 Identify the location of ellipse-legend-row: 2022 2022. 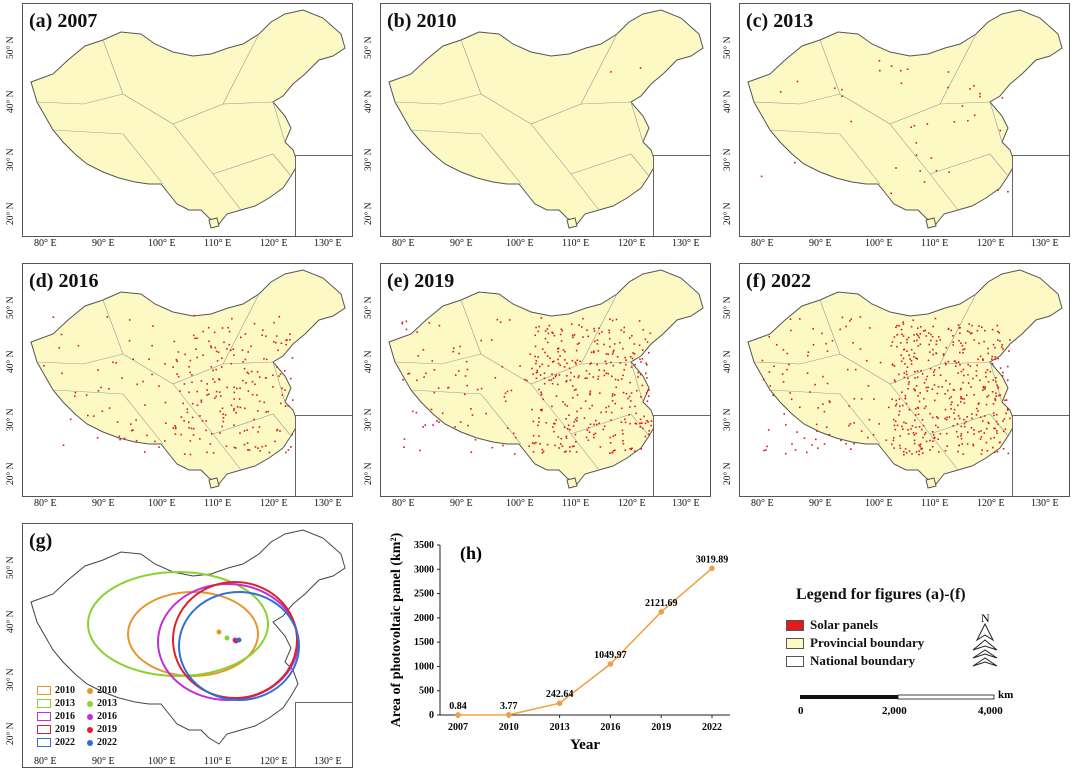
(77, 742).